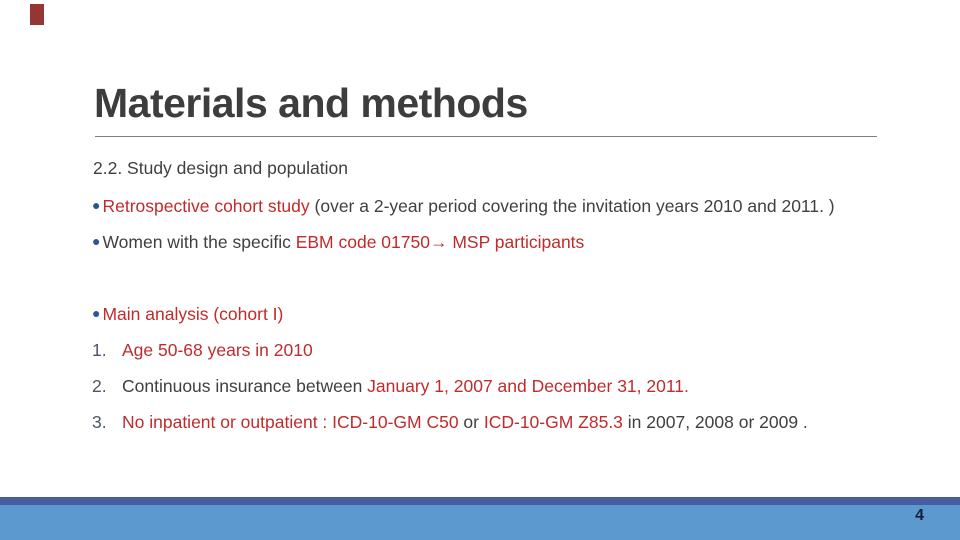 The height and width of the screenshot is (540, 960). What do you see at coordinates (528, 385) in the screenshot?
I see `text-segment: January 1, 2007 and December 31, 2011.` at bounding box center [528, 385].